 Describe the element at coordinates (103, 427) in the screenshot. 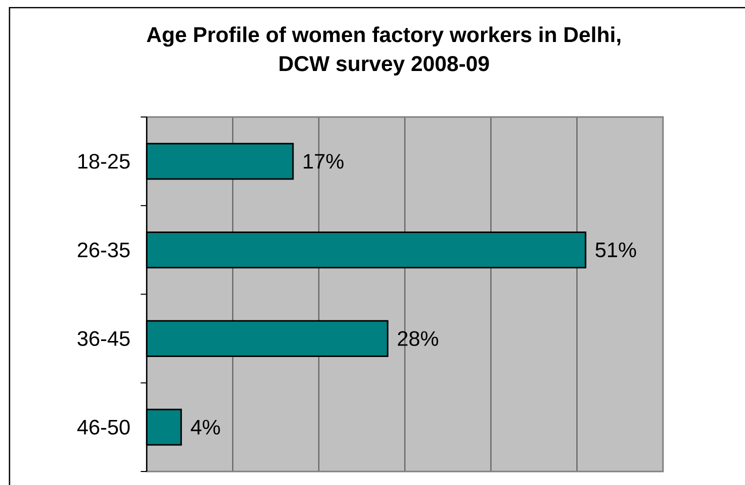

I see `y-tick-label: 46-50` at that location.